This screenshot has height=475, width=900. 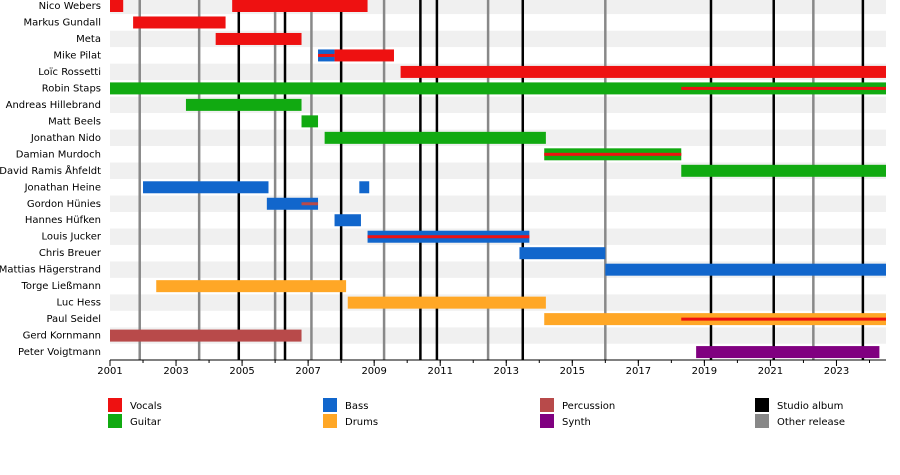 I want to click on legend-label: Bass, so click(x=356, y=406).